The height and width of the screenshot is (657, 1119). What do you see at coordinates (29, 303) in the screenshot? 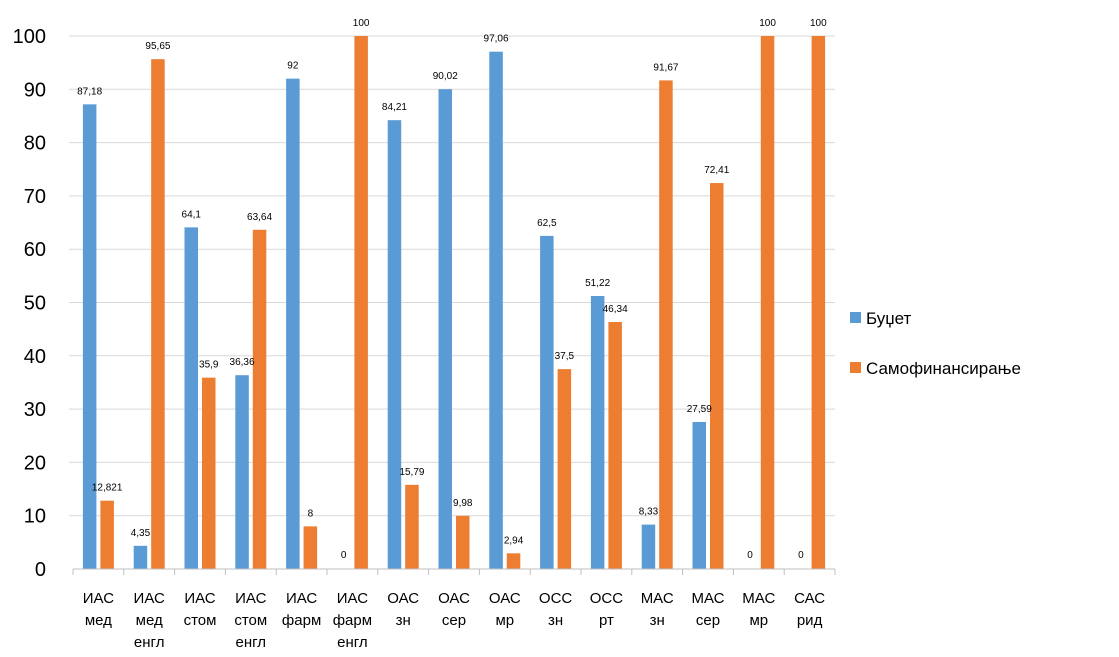
I see `y-axis-ticks: 0 10 20 30 40 50 60 70 80 90 100` at bounding box center [29, 303].